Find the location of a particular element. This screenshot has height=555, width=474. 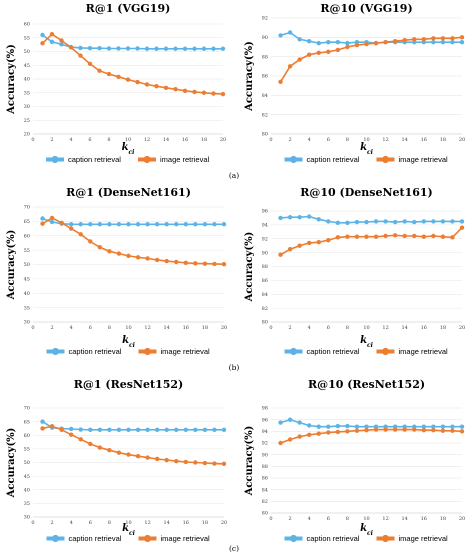

y-tick-label: 88 is located at coordinates (265, 467).